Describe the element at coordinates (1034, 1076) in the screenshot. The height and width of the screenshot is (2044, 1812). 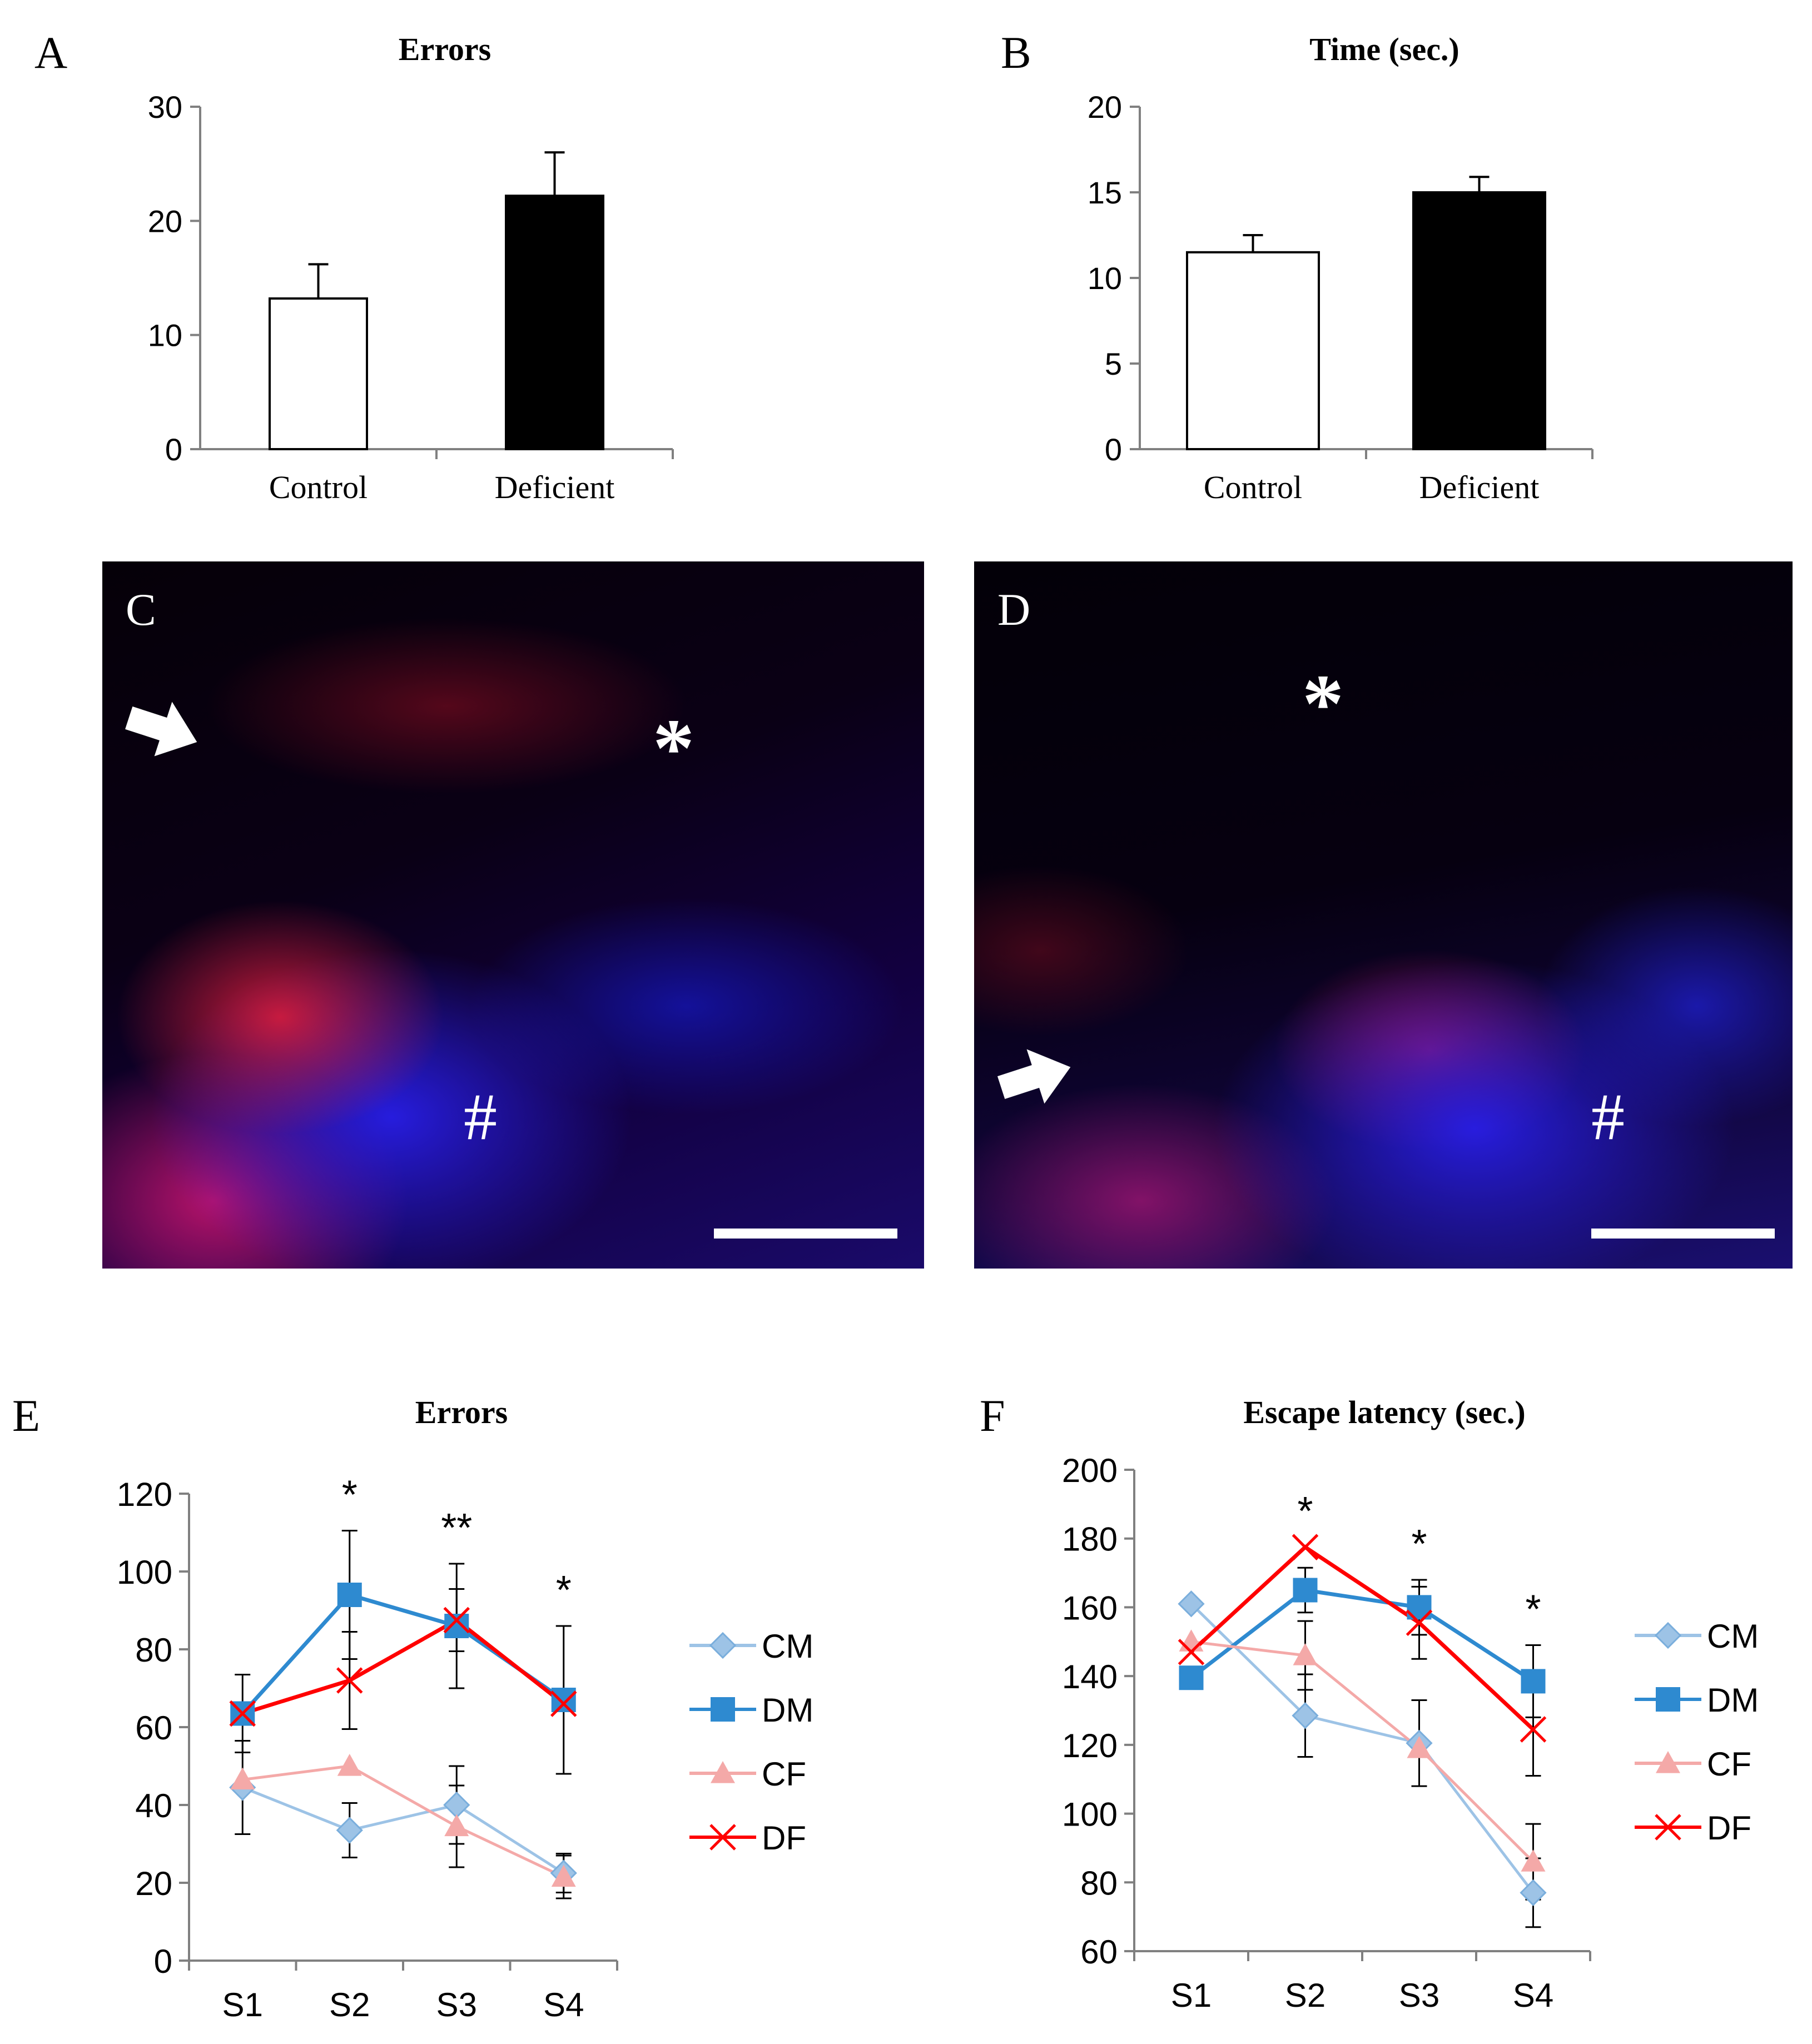
I see `arrow-icon` at that location.